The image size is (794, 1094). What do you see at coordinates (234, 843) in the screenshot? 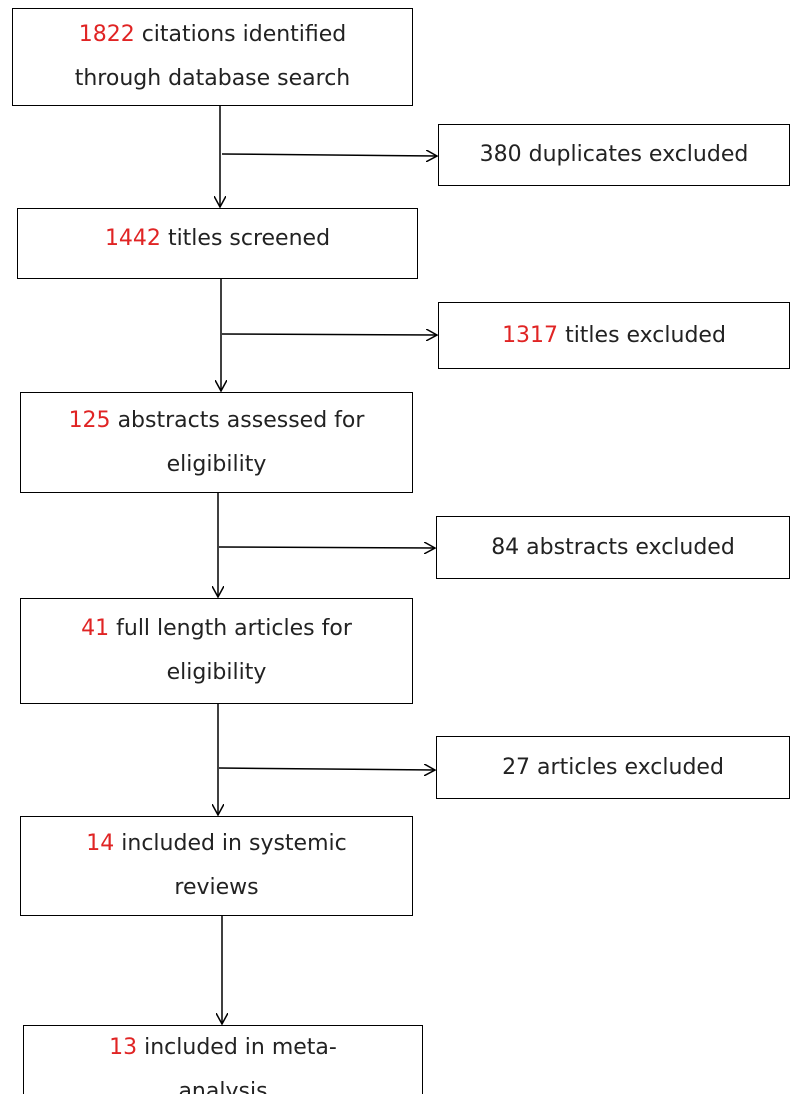
I see `label: included in systemic` at bounding box center [234, 843].